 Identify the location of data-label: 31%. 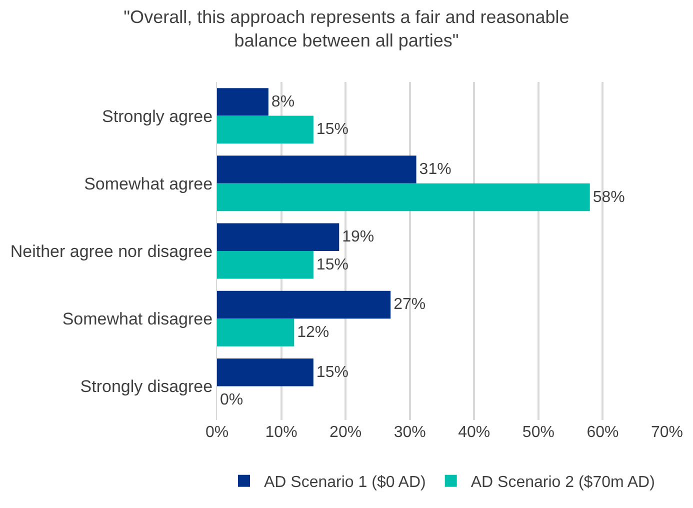
(435, 169).